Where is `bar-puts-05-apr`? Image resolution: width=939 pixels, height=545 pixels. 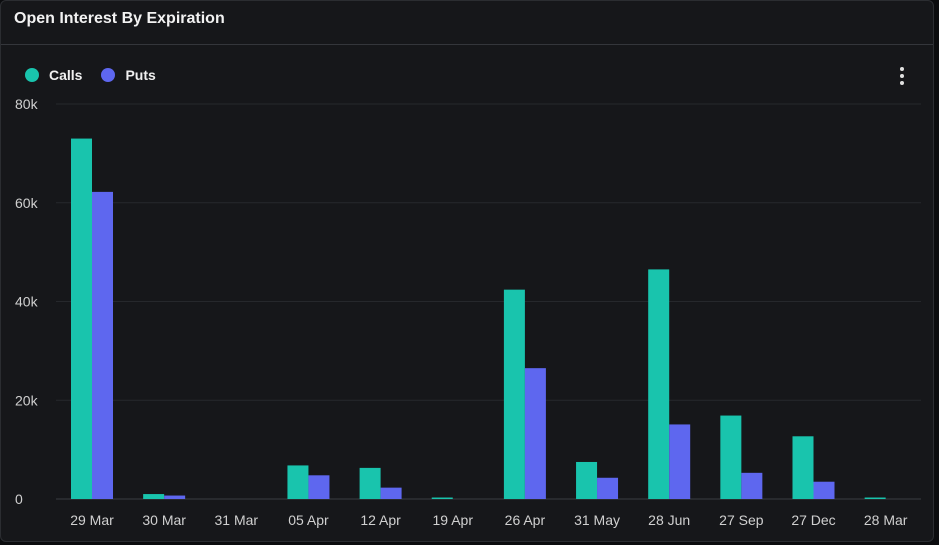
bar-puts-05-apr is located at coordinates (319, 487).